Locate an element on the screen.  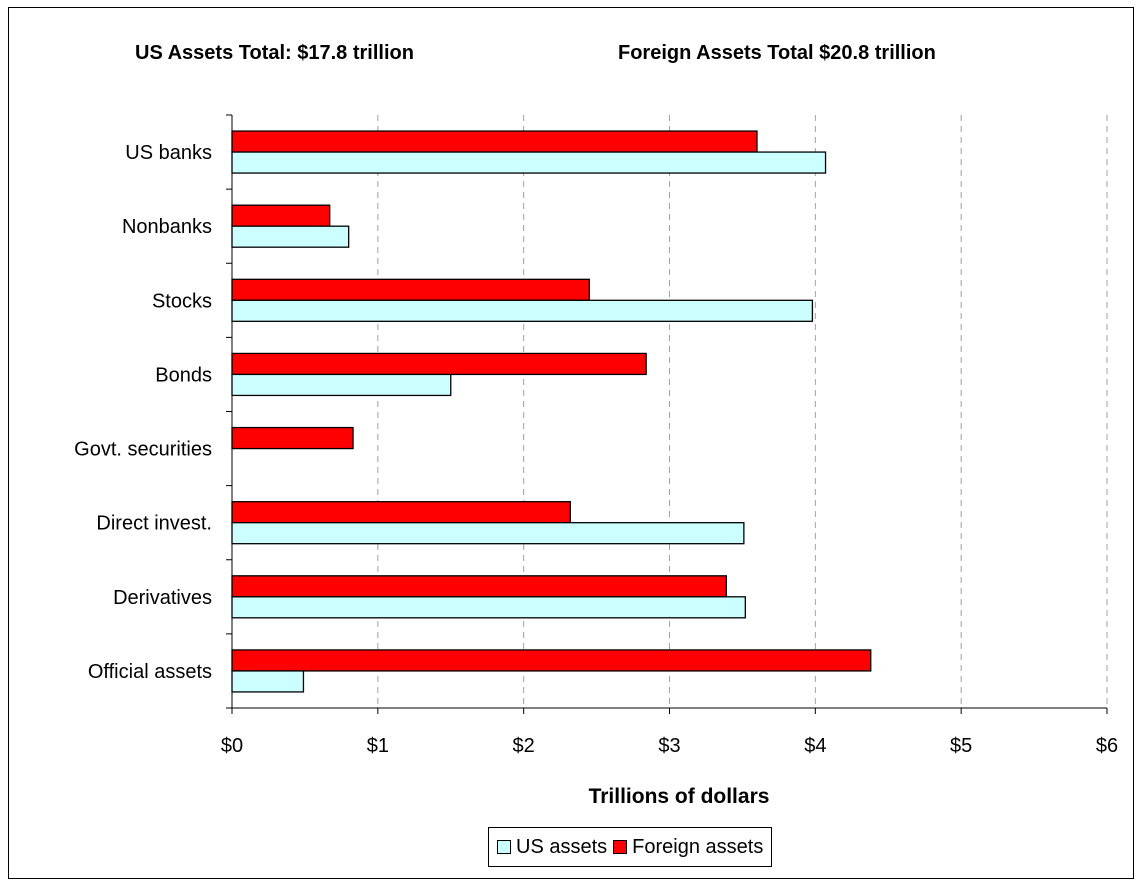
x-tick-label-1: $1 is located at coordinates (378, 746).